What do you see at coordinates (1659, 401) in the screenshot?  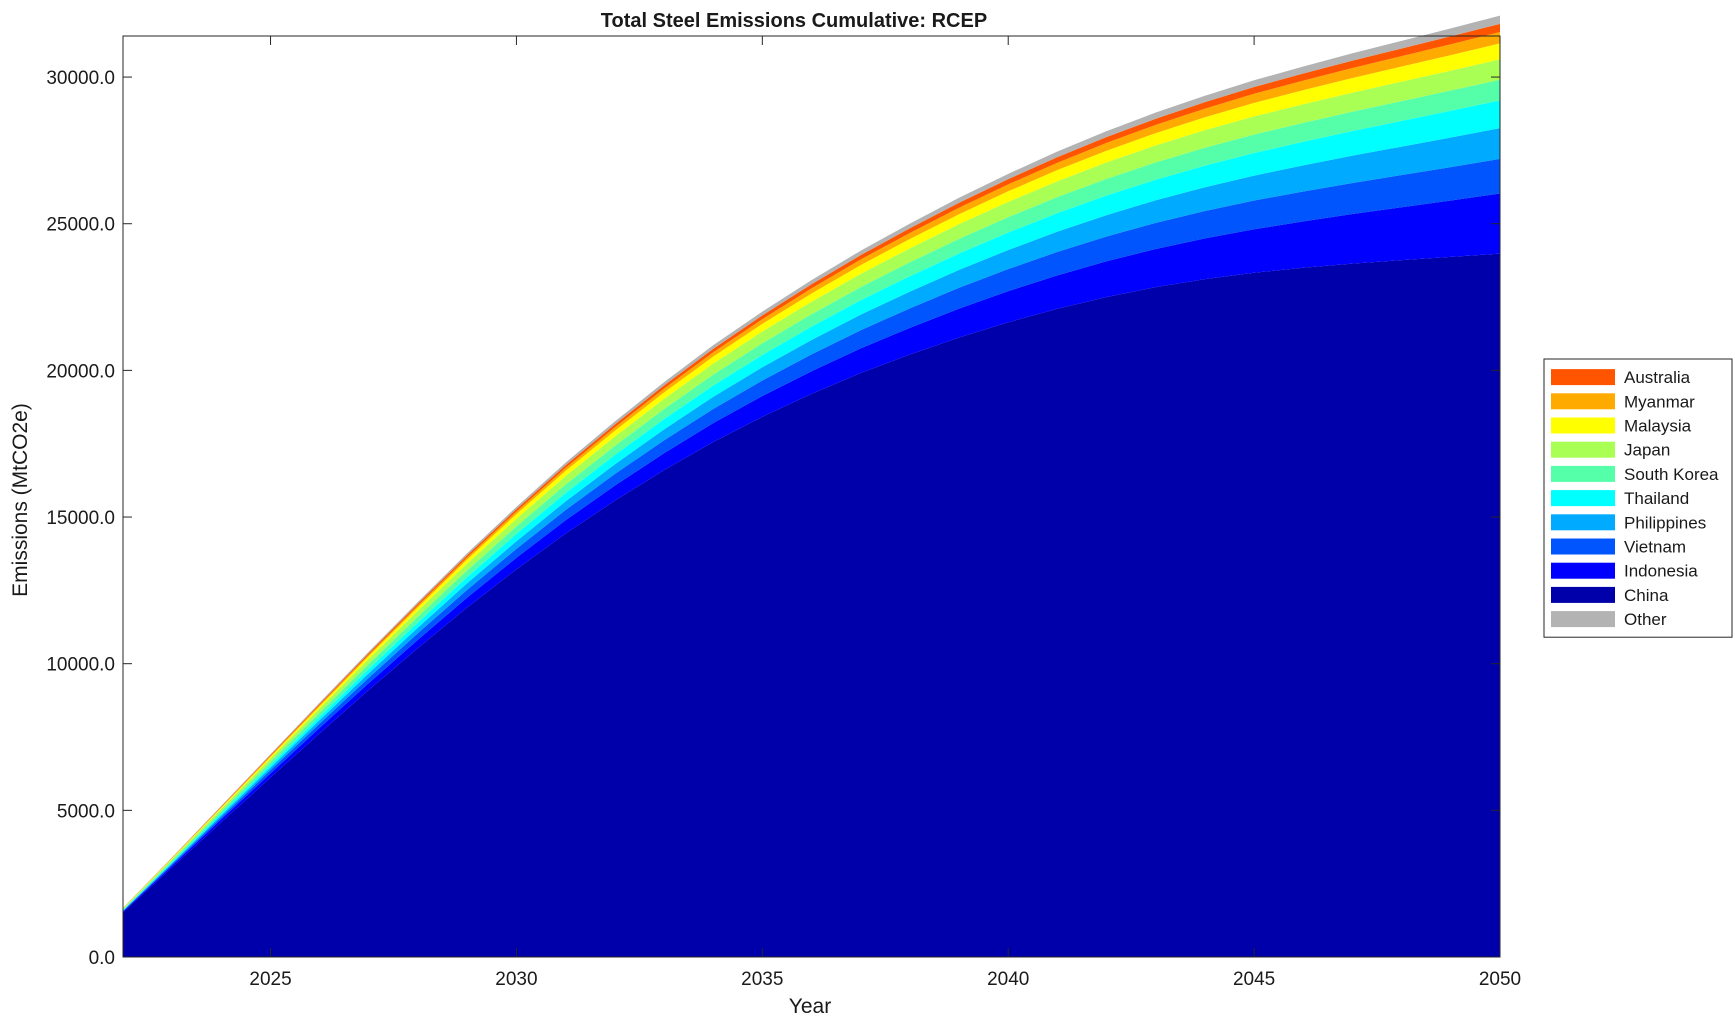 I see `legend-label-myanmar: Myanmar` at bounding box center [1659, 401].